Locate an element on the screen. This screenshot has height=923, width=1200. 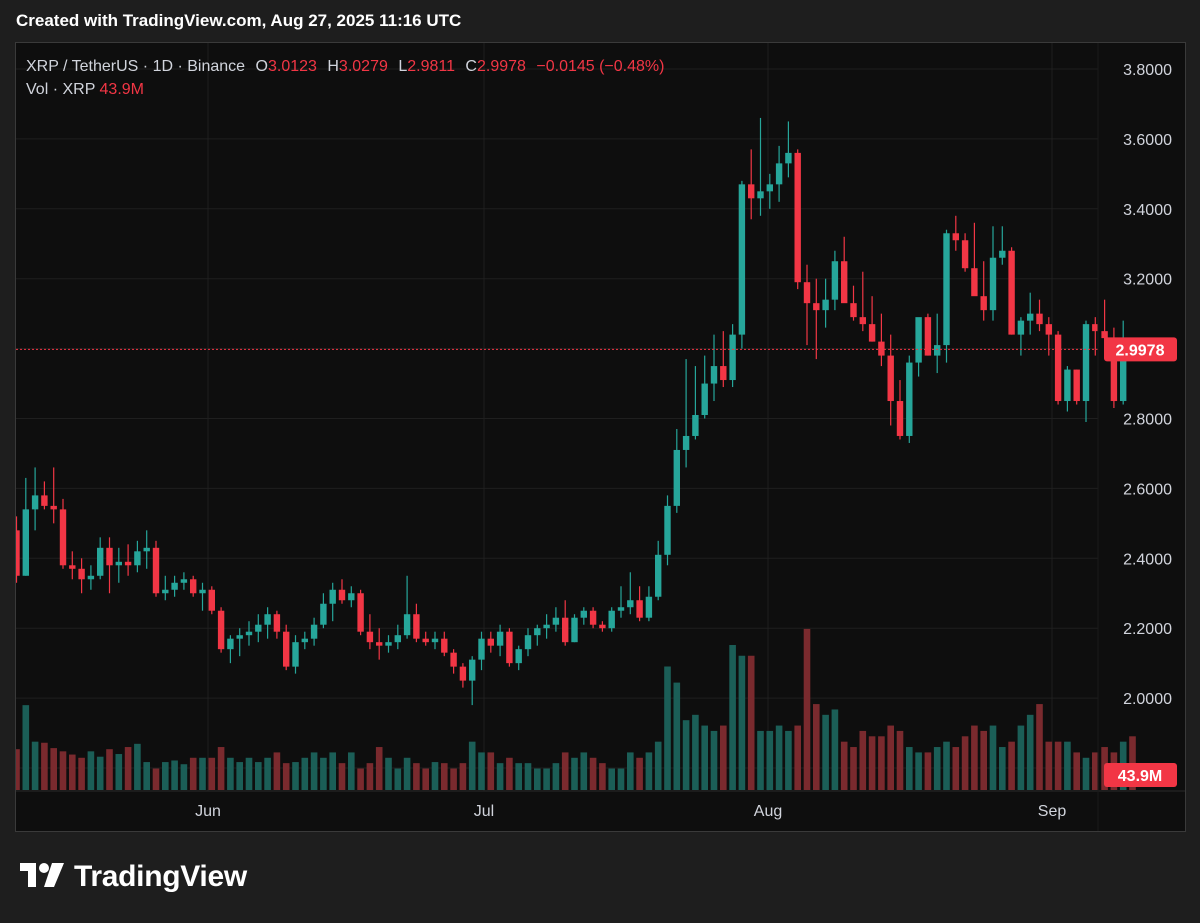
x-axis-labels: Jun Jul Aug Sep is located at coordinates (630, 811).